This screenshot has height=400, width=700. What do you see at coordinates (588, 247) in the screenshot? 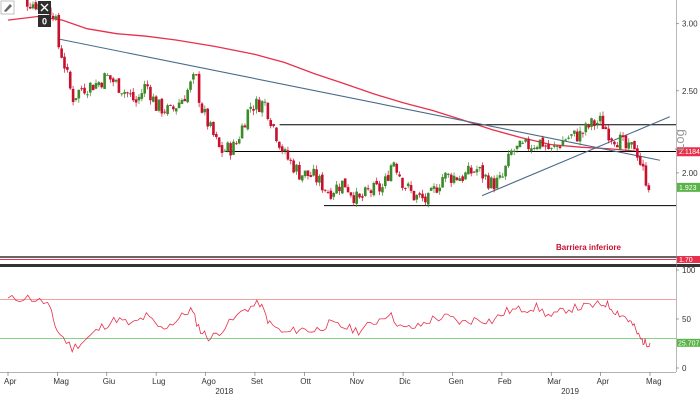
I see `barrier-annotation: Barriera inferiore` at bounding box center [588, 247].